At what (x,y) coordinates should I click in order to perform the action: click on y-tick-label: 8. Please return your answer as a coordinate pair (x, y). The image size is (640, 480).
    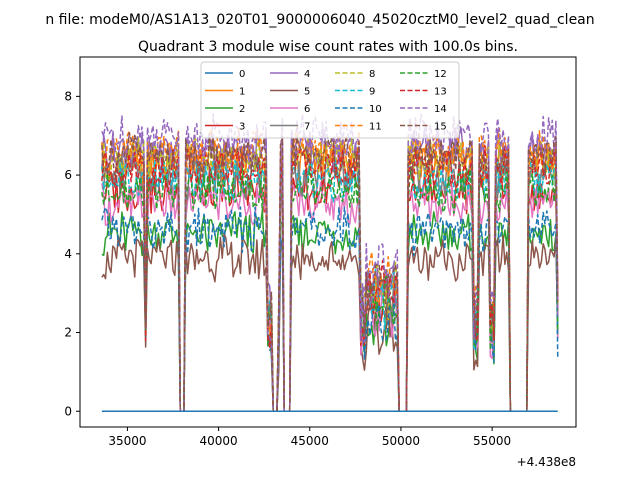
    Looking at the image, I should click on (68, 96).